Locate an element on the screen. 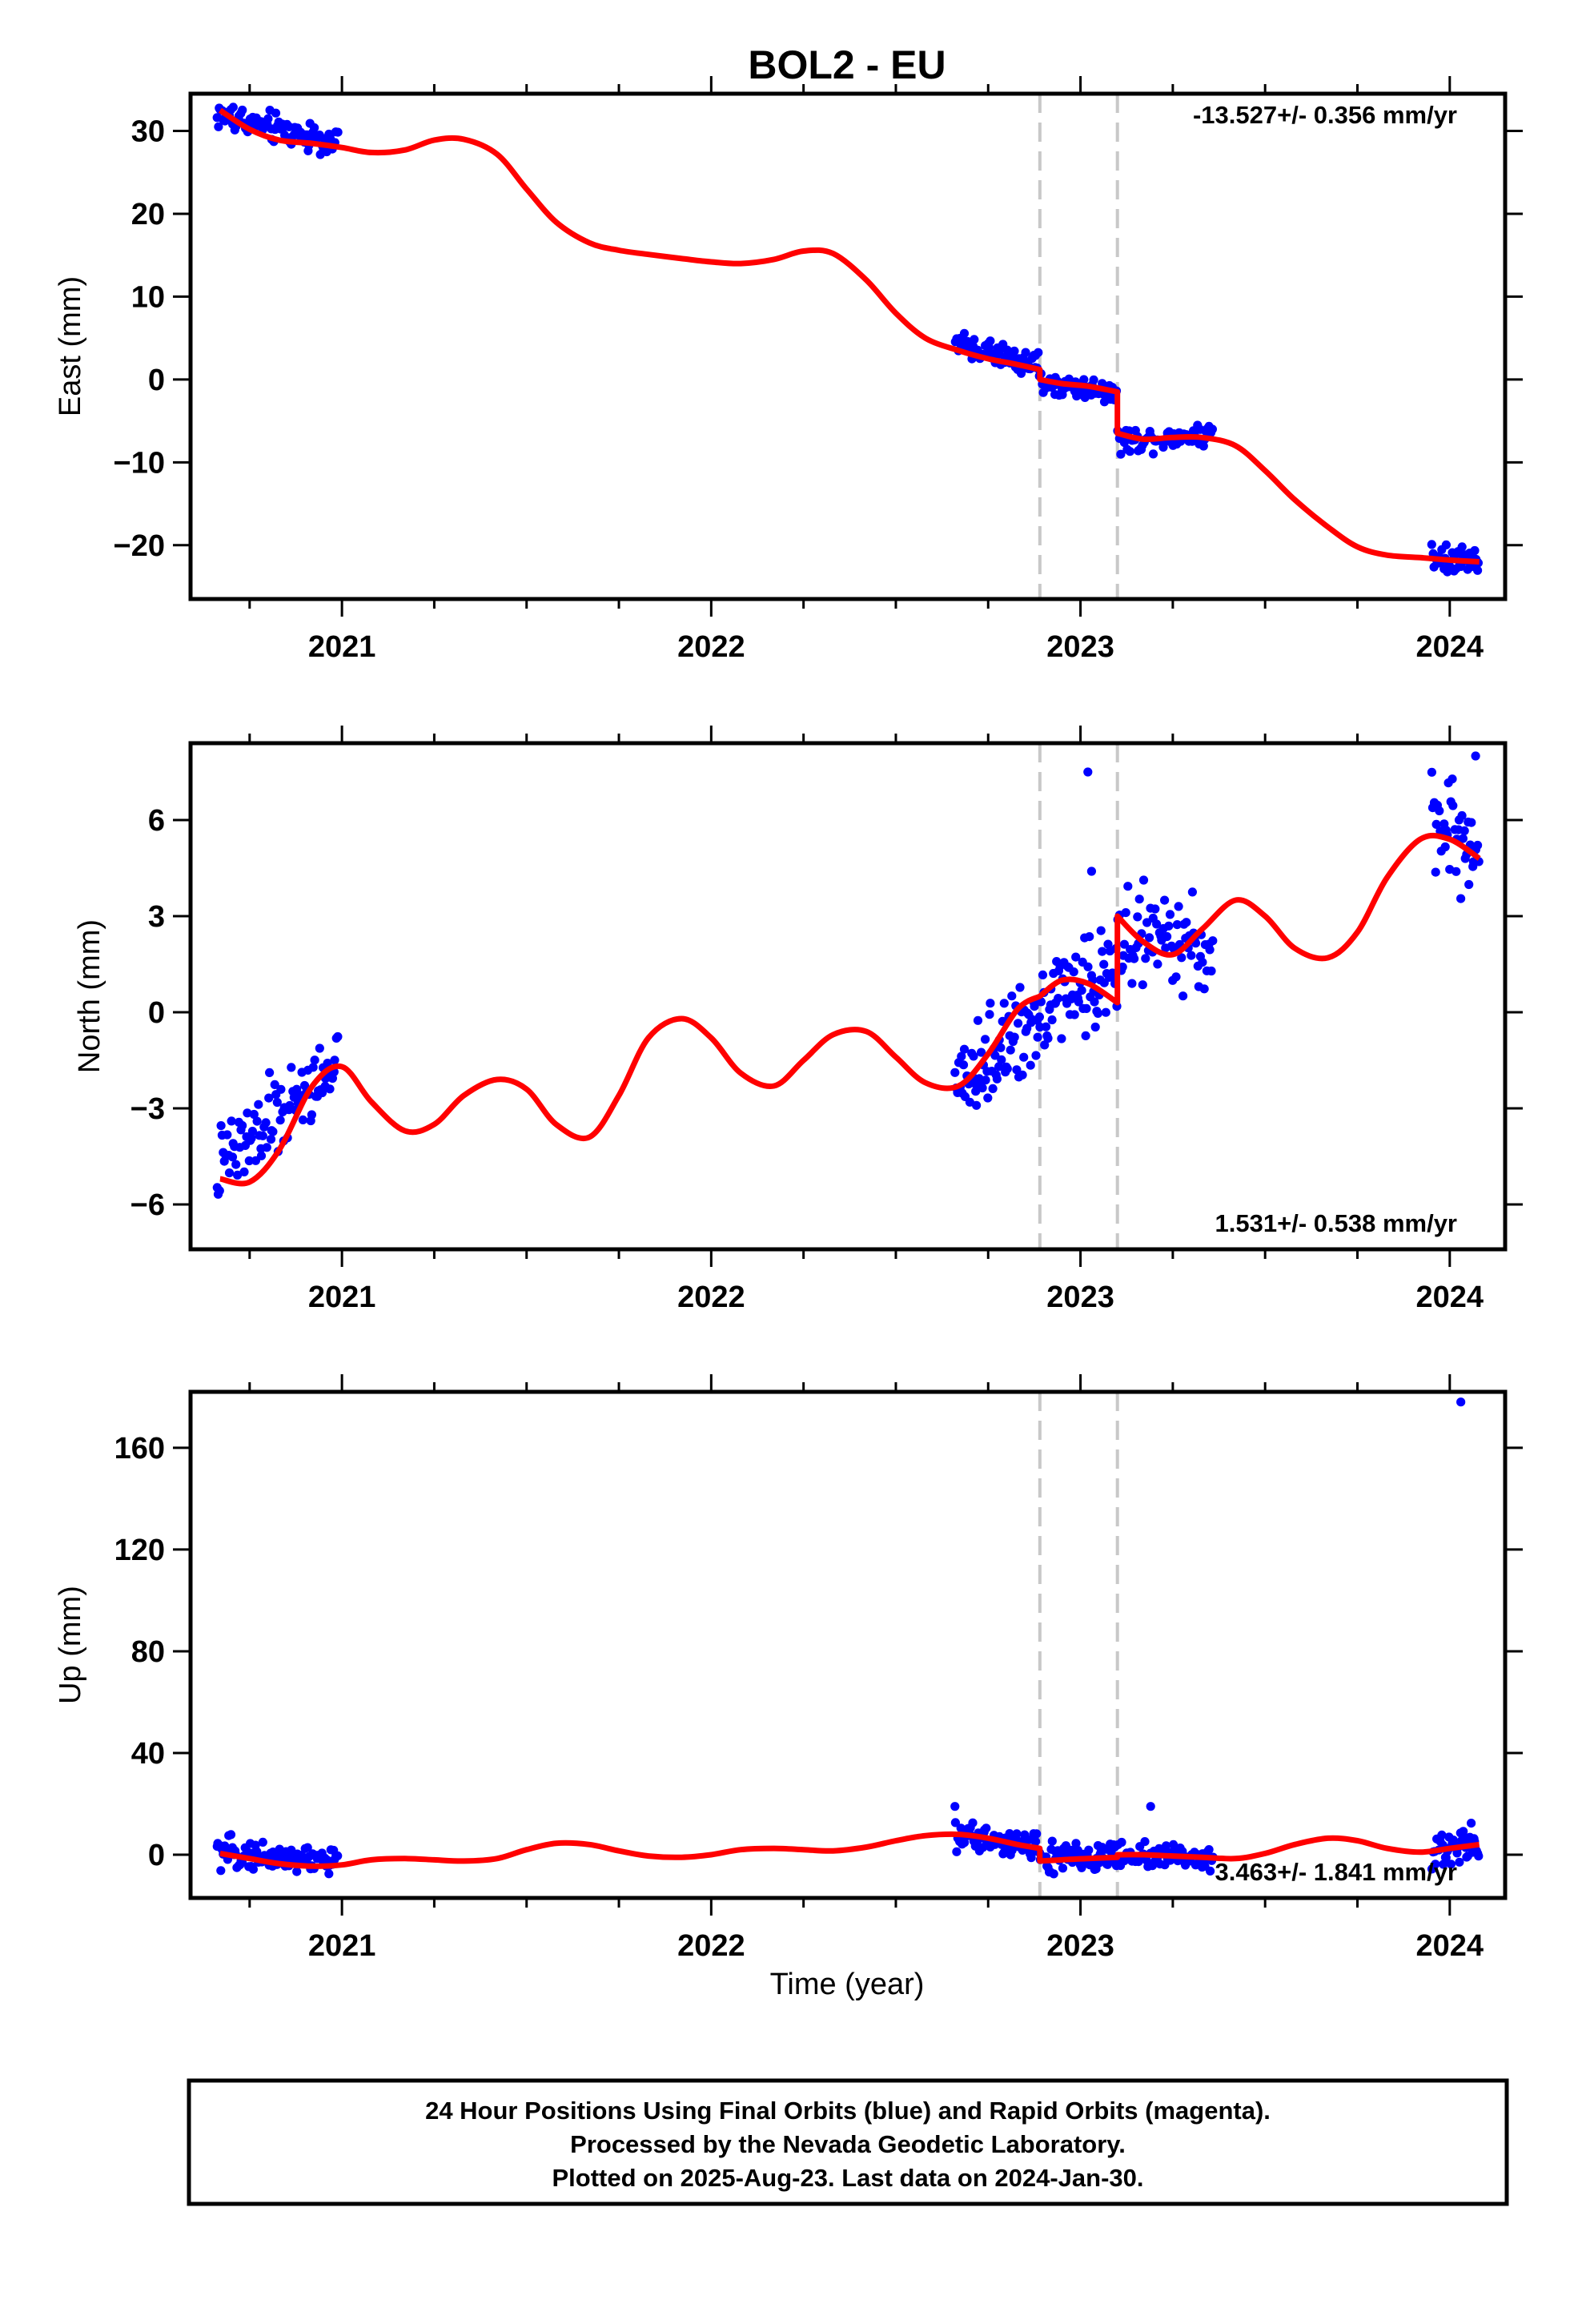 The width and height of the screenshot is (1582, 2324). north-rate-label: 1.531+/- 0.538 mm/yr is located at coordinates (1336, 1223).